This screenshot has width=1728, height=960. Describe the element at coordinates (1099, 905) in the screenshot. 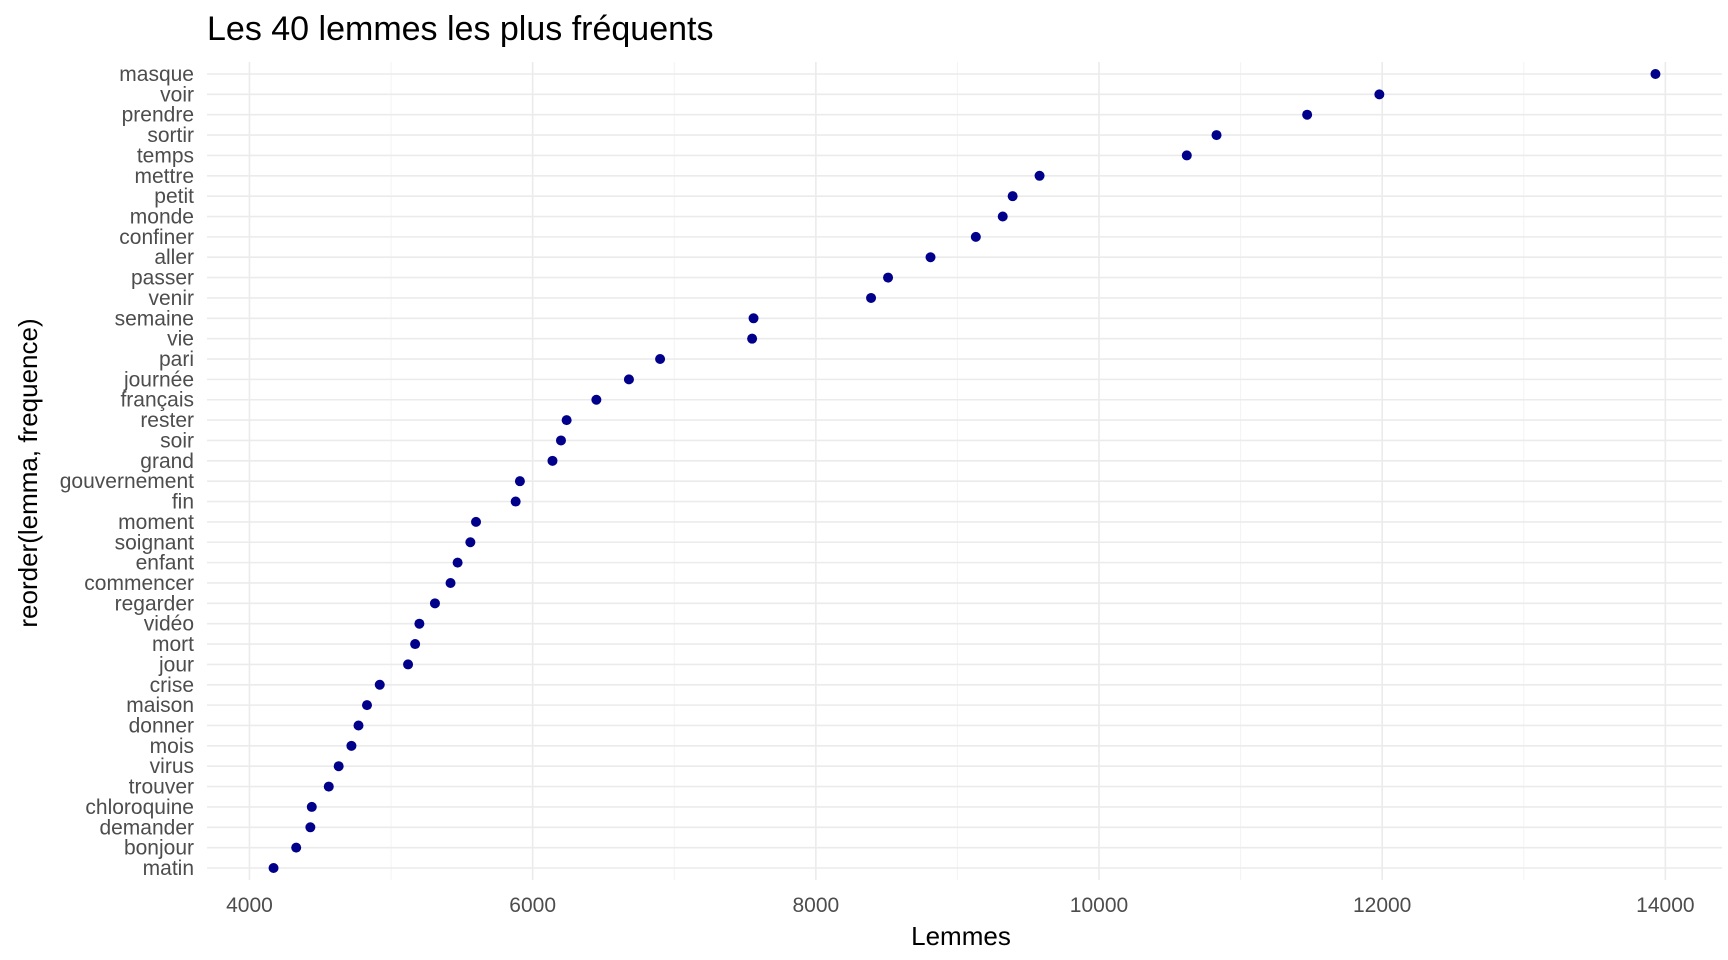

I see `x-tick-label: 10000` at that location.